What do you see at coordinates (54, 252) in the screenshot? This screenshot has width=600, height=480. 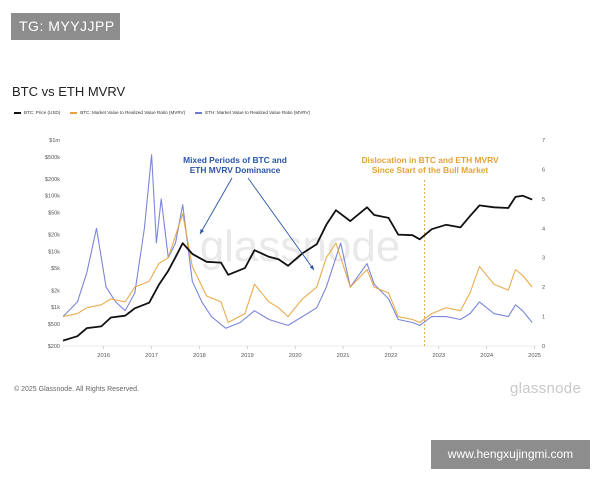 I see `y-left-tick-label: $10k` at bounding box center [54, 252].